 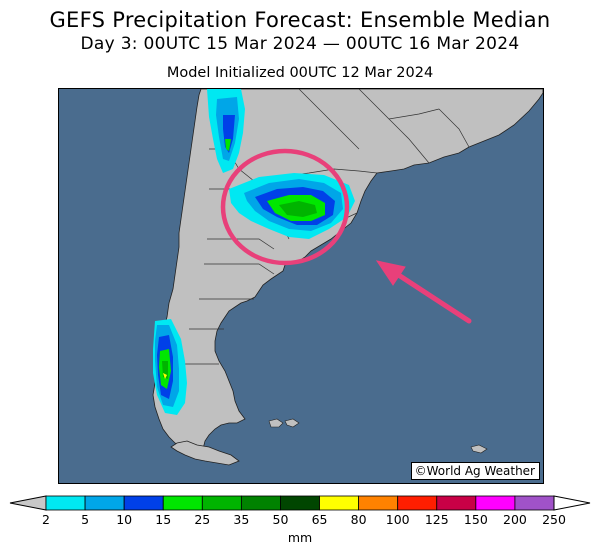 I want to click on colorbar-tick-label: 100, so click(x=397, y=519).